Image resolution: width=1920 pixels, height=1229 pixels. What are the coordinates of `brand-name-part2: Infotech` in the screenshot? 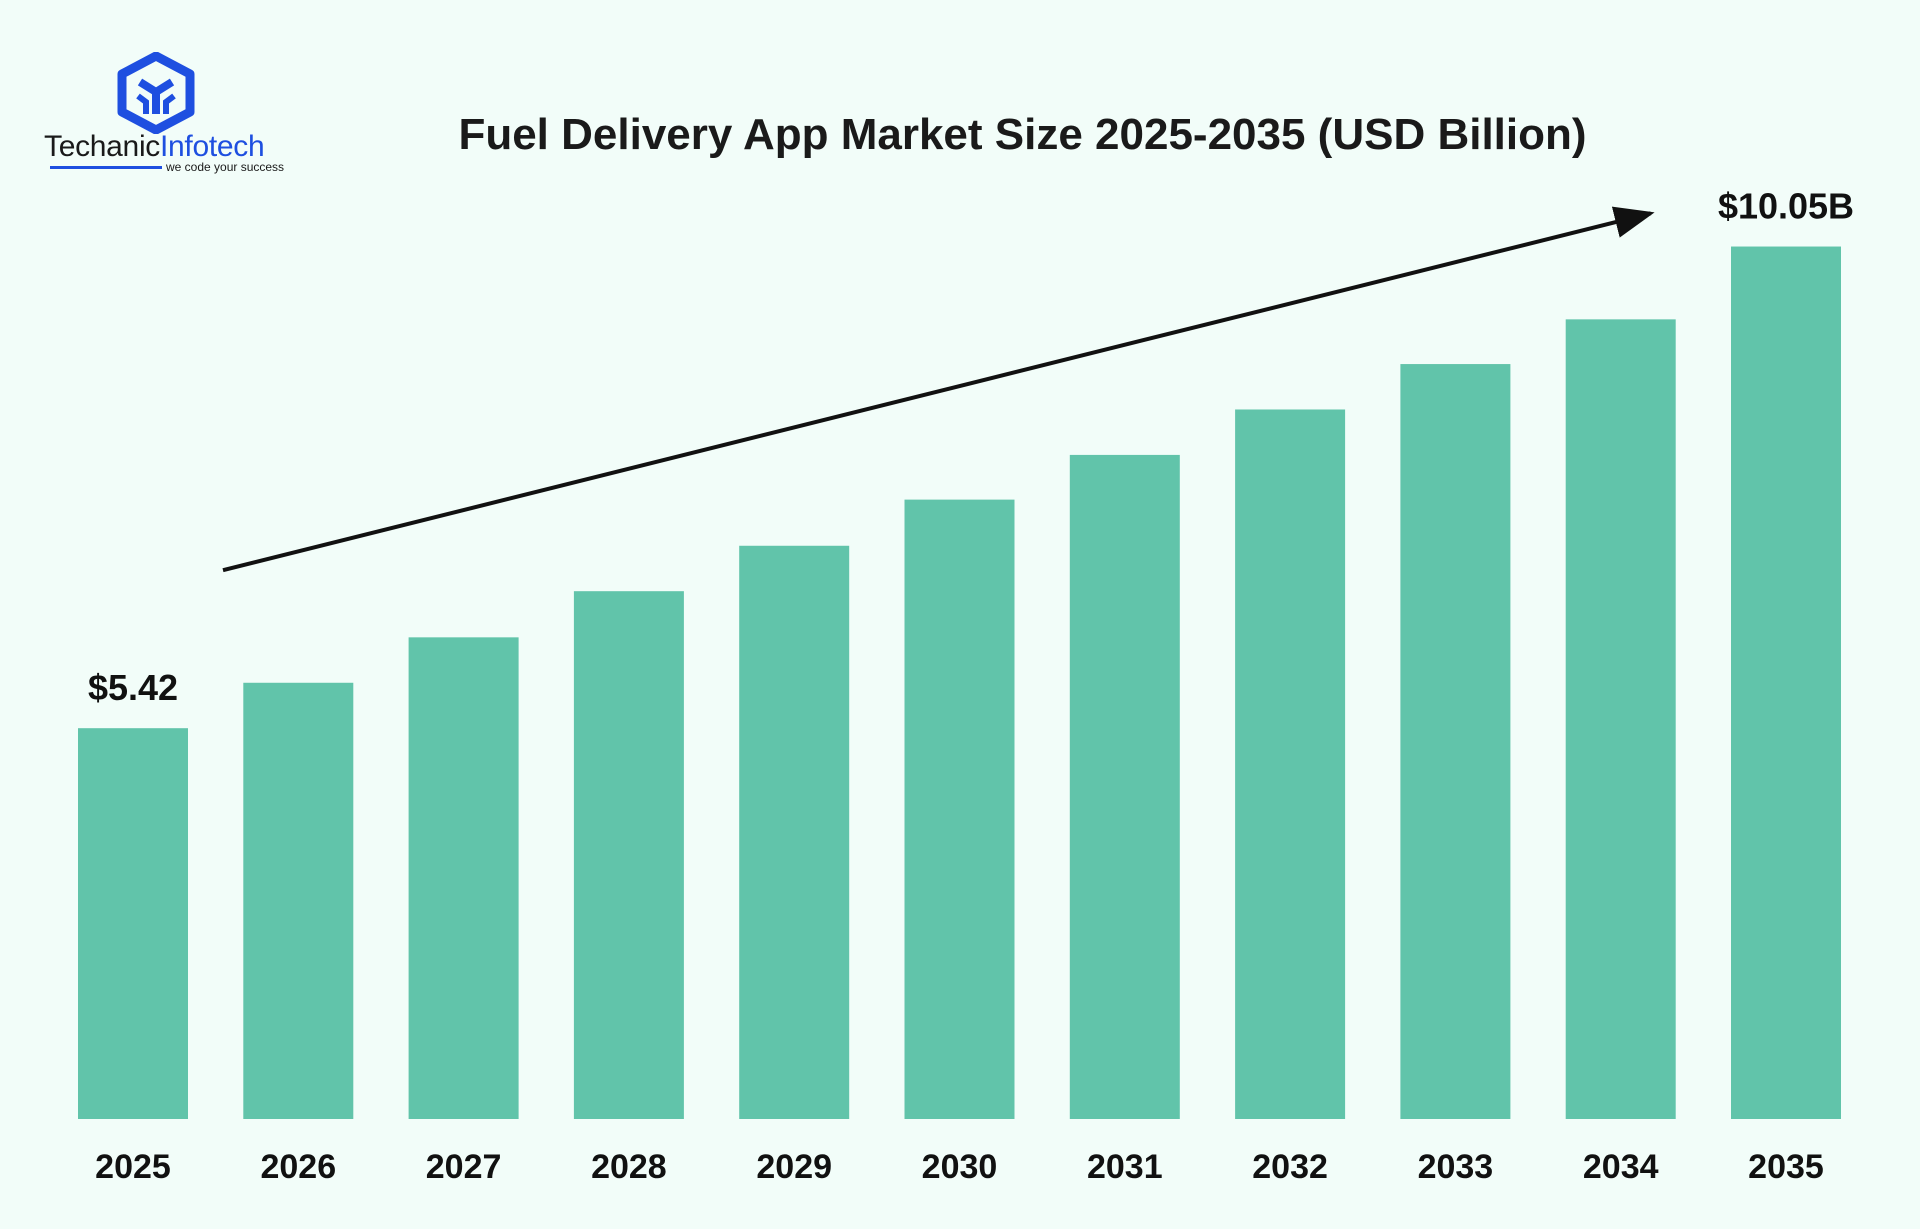 It's located at (212, 146).